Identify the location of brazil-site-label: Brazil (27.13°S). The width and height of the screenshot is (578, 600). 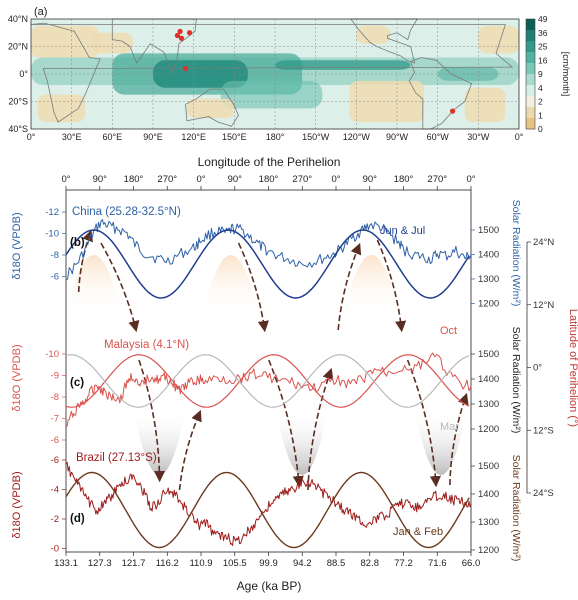
(116, 458).